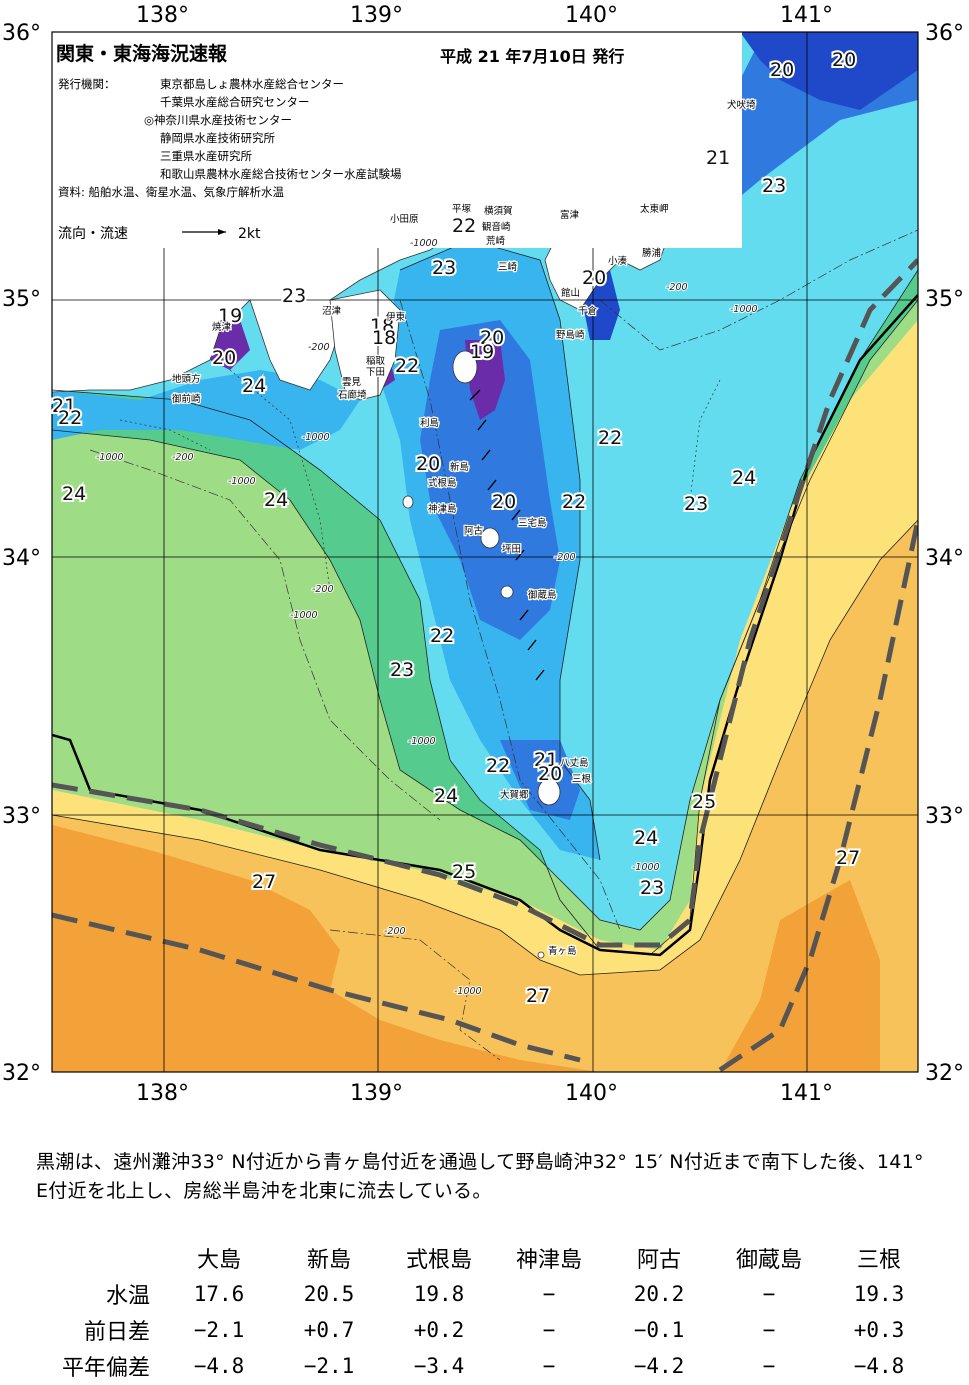 This screenshot has width=969, height=1385. Describe the element at coordinates (442, 509) in the screenshot. I see `place-label: 神津島` at that location.